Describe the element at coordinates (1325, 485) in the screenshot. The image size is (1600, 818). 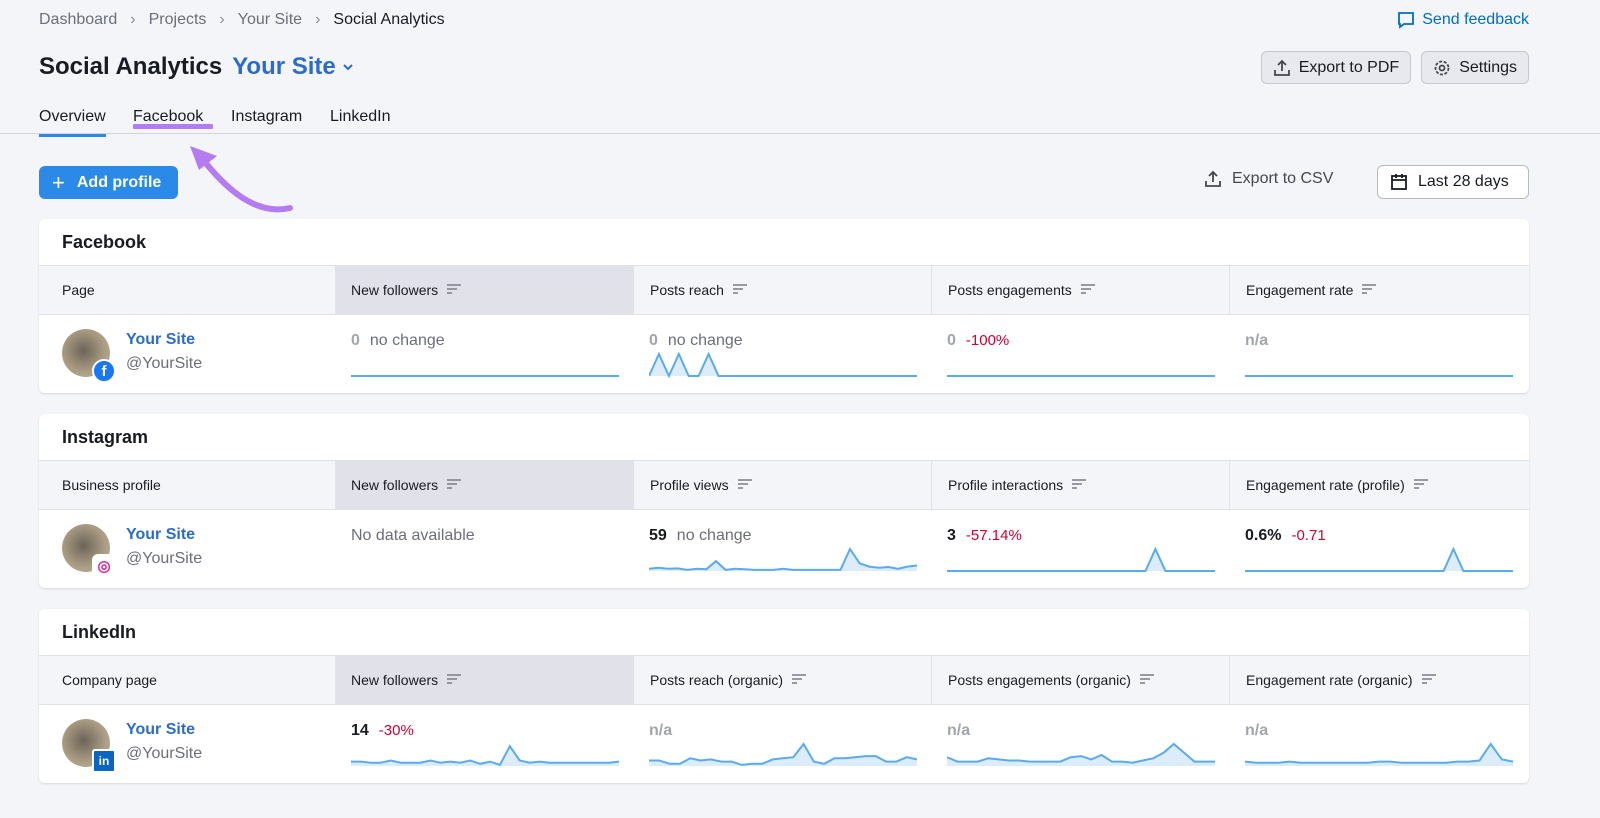
I see `column-label: Engagement rate (profile)` at that location.